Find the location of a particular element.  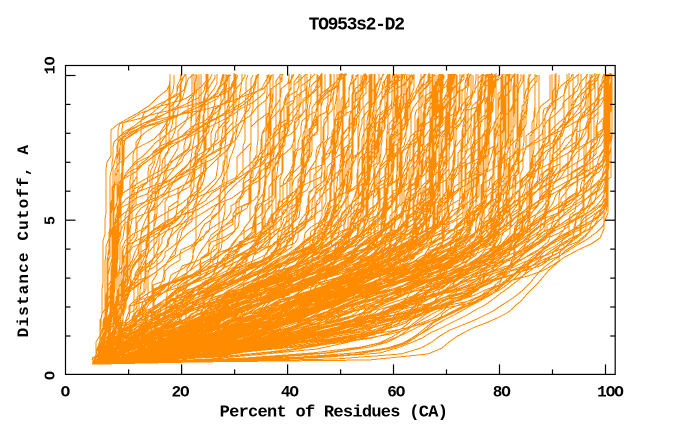

svg-text: 2O is located at coordinates (180, 392).